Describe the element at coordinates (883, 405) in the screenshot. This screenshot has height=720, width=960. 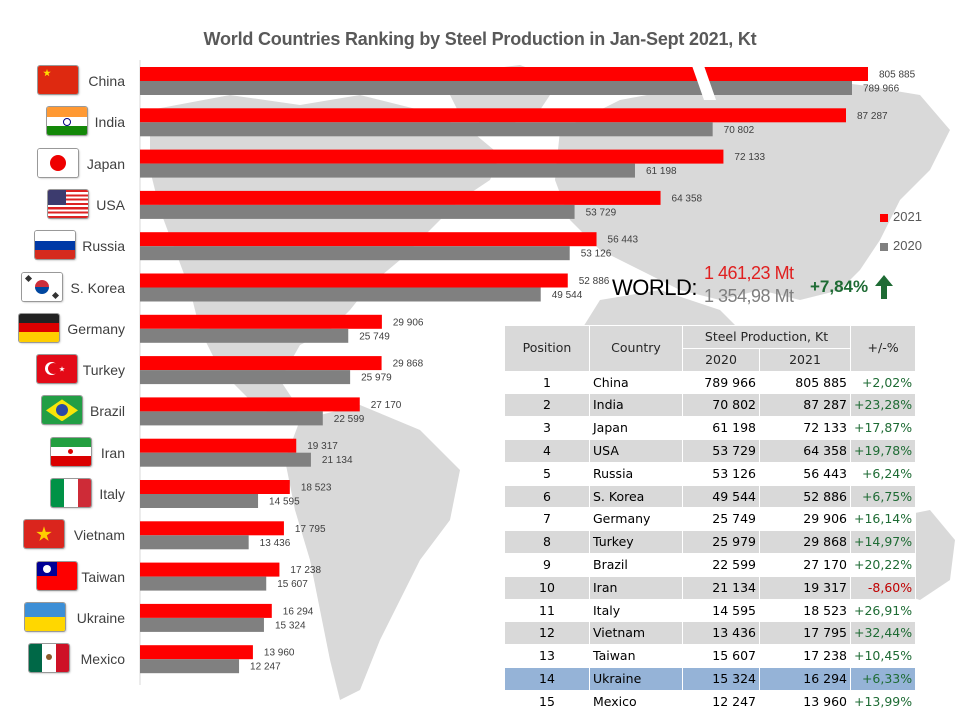
I see `cell-change: +23,28%` at that location.